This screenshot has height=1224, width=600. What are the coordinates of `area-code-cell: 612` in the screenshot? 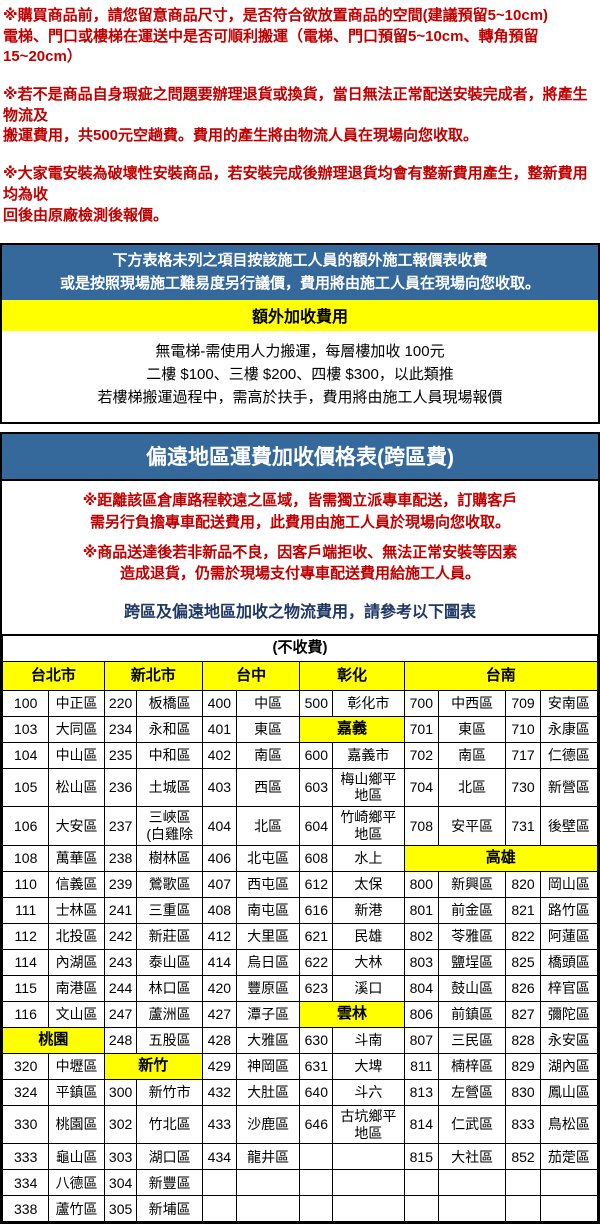 It's located at (316, 884).